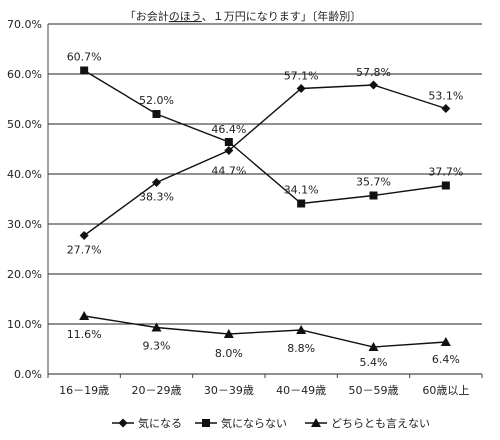 The image size is (500, 440). Describe the element at coordinates (282, 16) in the screenshot. I see `chart-title-part-3: 、１万円になります」〔年齢別〕` at that location.